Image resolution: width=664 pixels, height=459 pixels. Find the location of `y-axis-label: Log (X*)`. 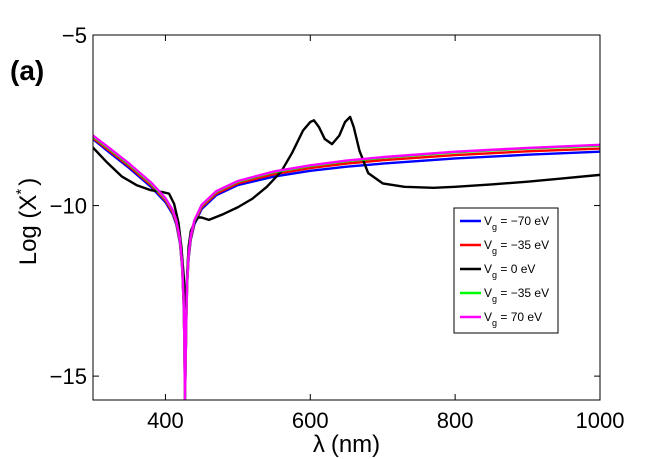

y-axis-label: Log (X*) is located at coordinates (27, 222).